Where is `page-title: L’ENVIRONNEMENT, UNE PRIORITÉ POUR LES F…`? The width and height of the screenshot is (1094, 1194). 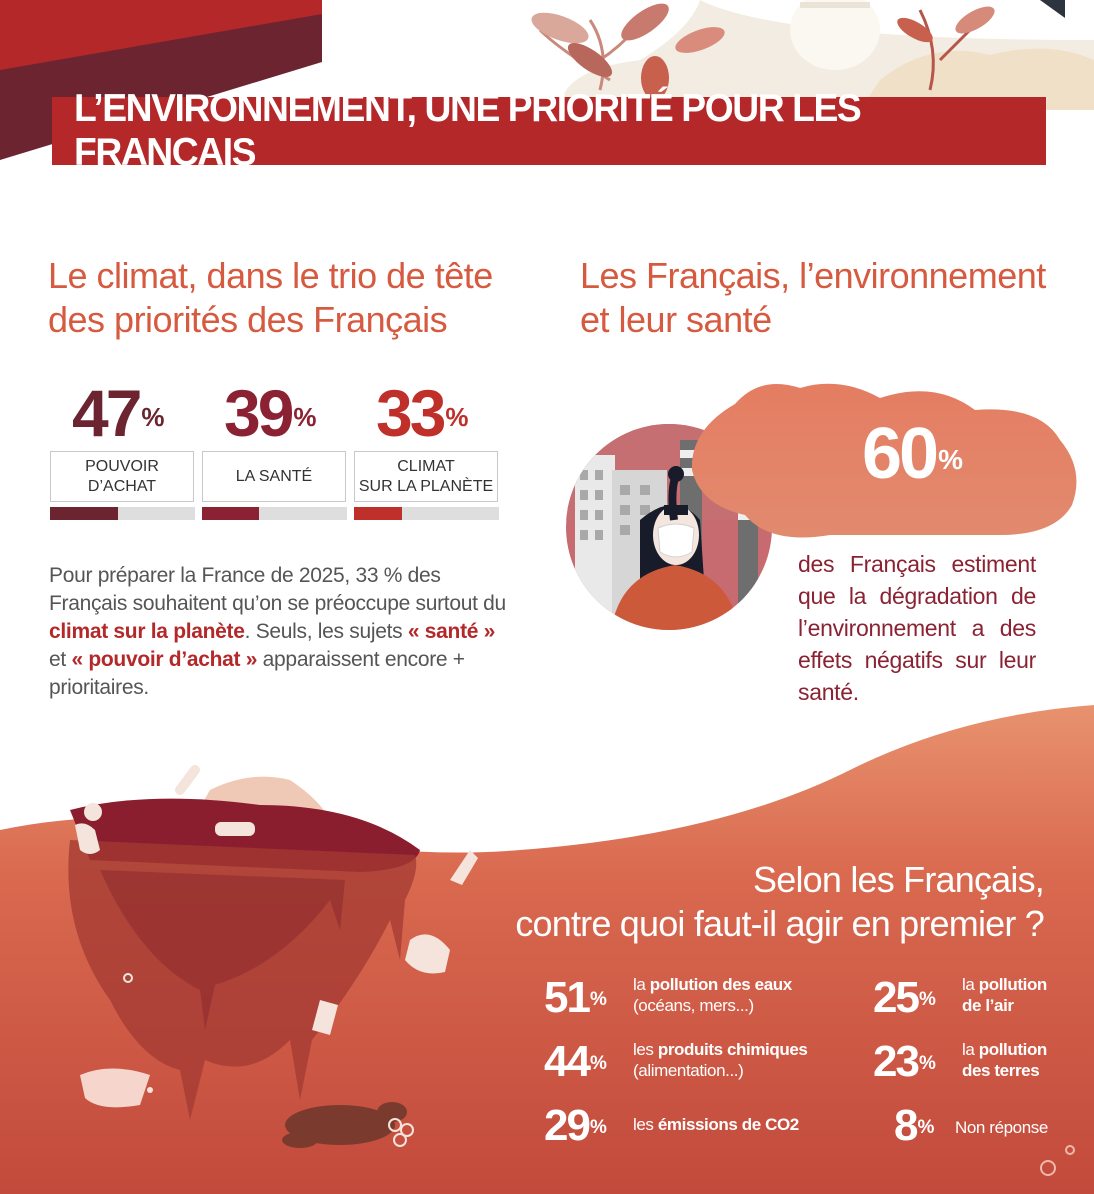
page-title: L’ENVIRONNEMENT, UNE PRIORITÉ POUR LES F… is located at coordinates (468, 130).